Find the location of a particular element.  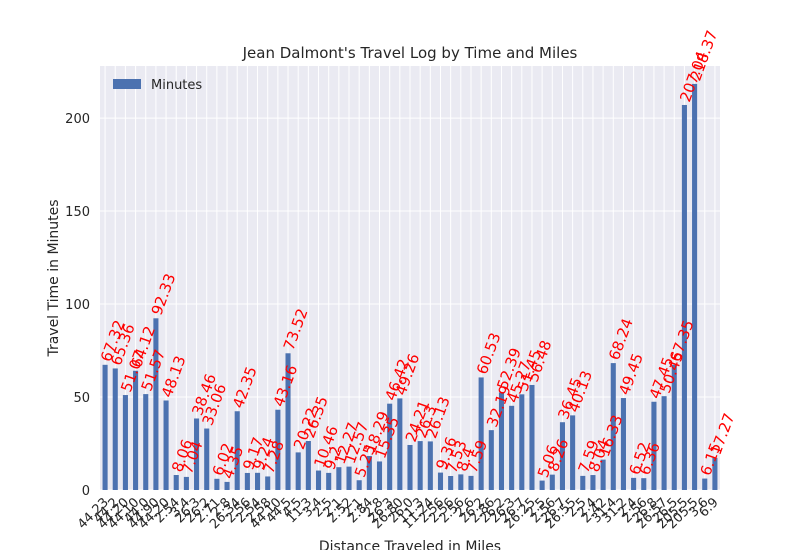

x-axis-title: Distance Traveled in Miles is located at coordinates (410, 544).